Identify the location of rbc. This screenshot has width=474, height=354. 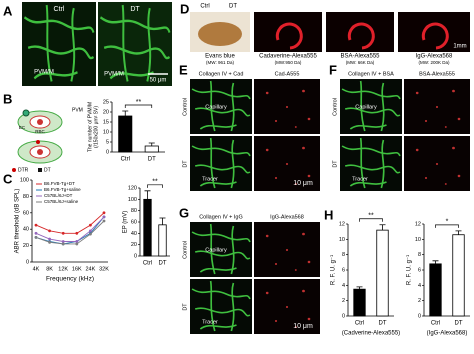
(40, 152).